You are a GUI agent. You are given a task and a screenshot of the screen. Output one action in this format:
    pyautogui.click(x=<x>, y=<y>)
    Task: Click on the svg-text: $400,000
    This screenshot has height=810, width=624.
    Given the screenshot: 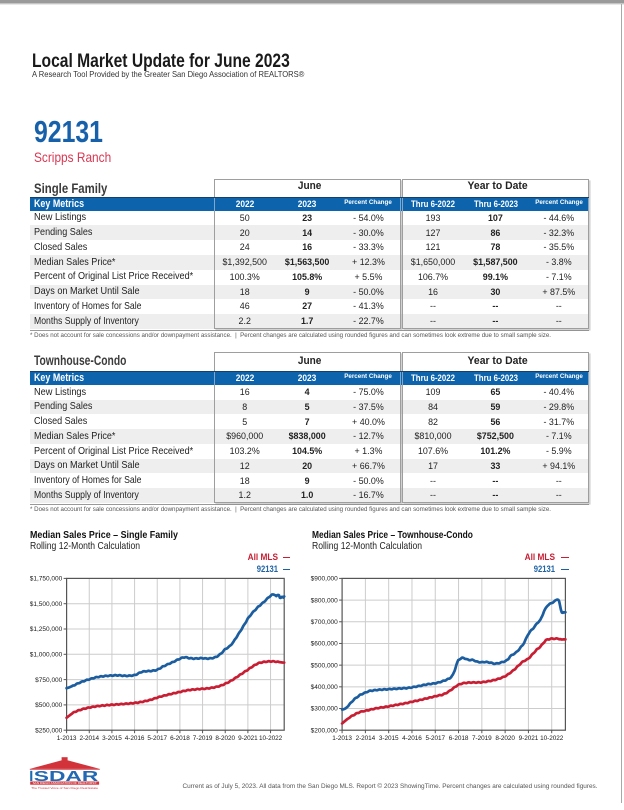 What is the action you would take?
    pyautogui.click(x=324, y=687)
    